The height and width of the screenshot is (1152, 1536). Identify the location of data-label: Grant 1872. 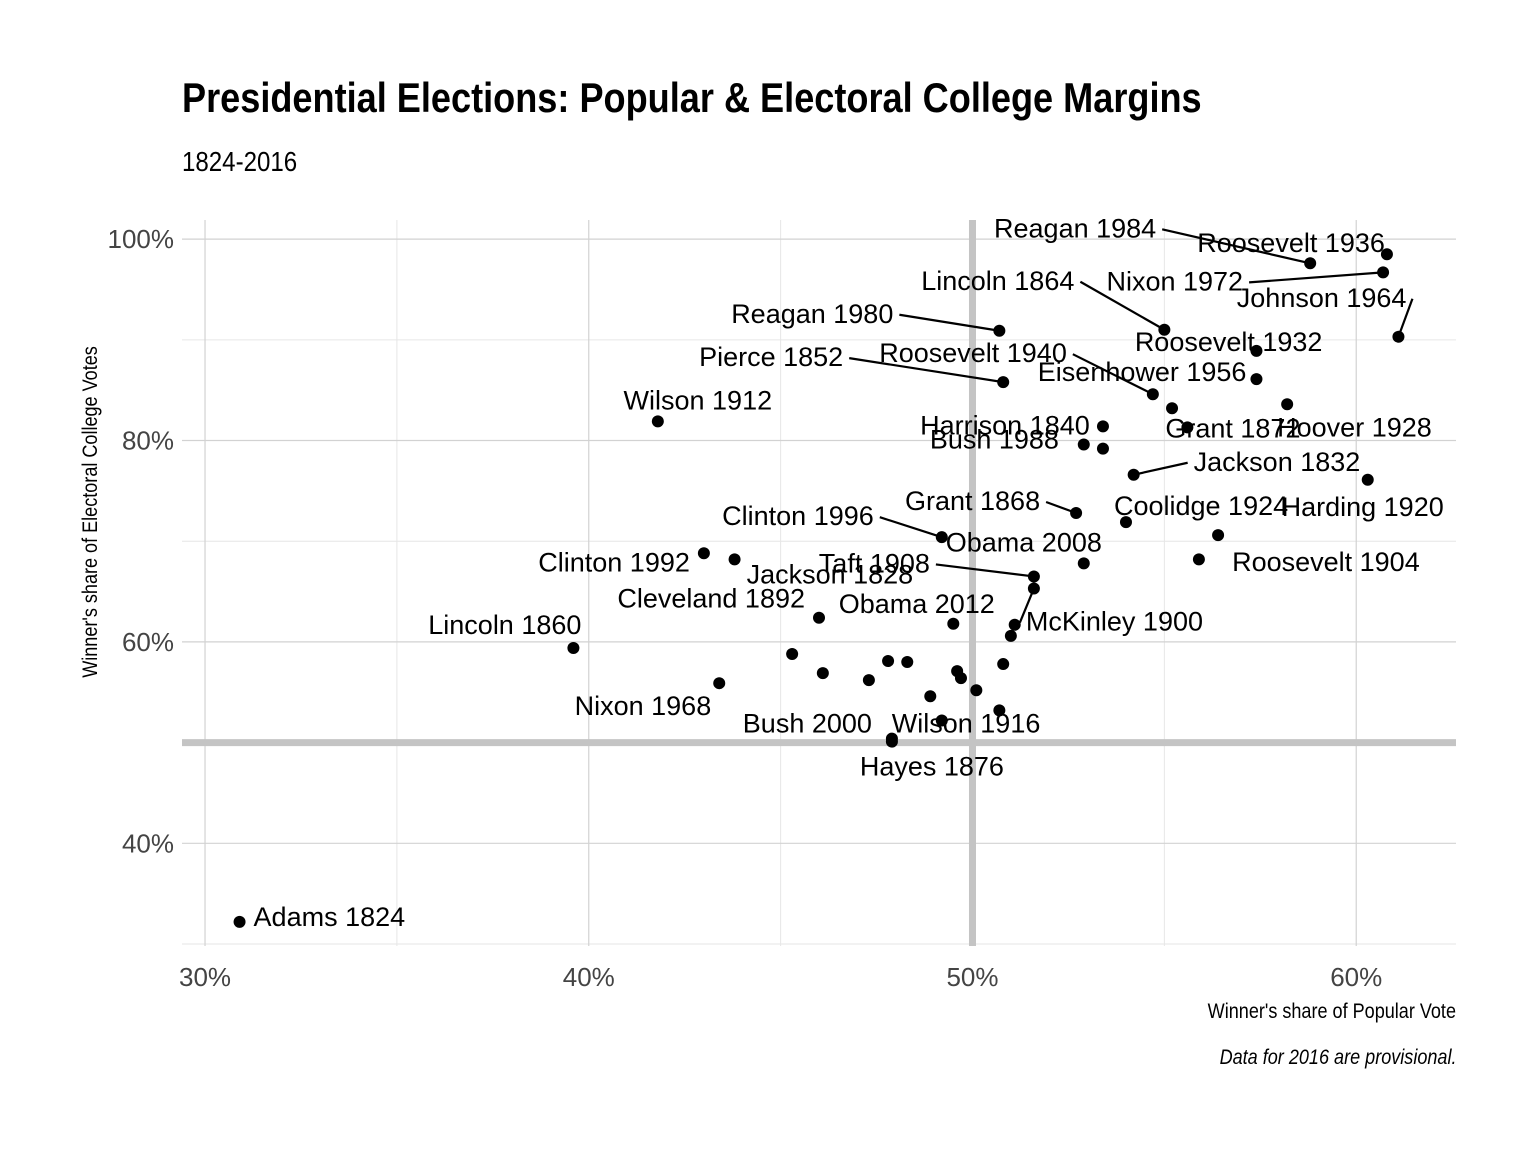
(1232, 428).